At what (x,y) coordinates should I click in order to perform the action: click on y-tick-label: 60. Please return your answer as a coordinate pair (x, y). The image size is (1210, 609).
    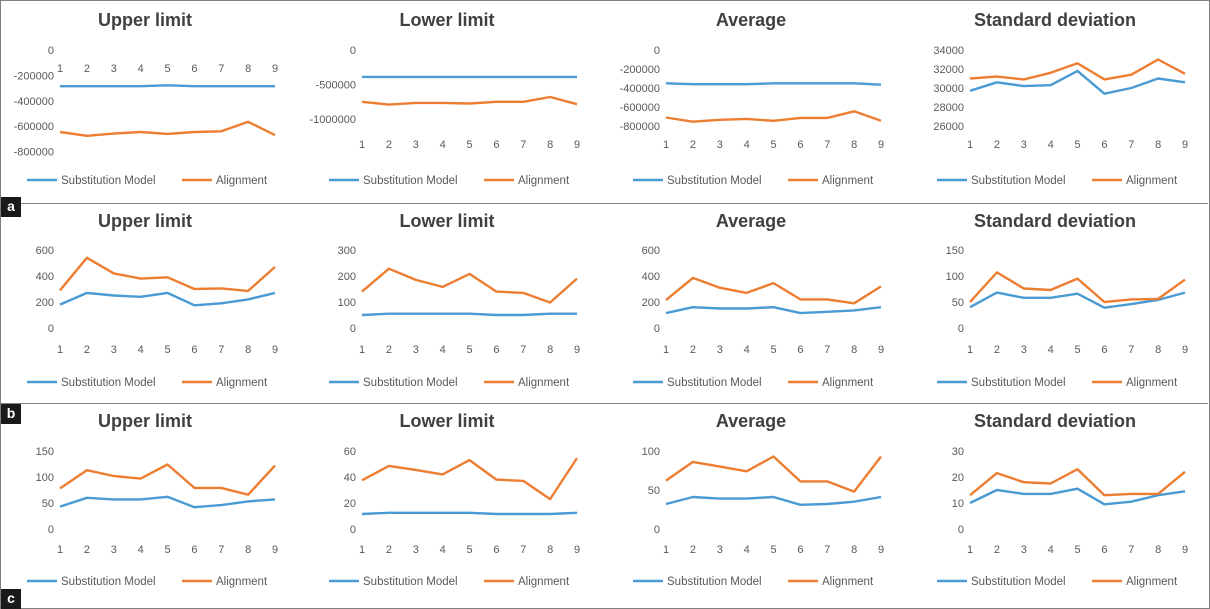
    Looking at the image, I should click on (350, 452).